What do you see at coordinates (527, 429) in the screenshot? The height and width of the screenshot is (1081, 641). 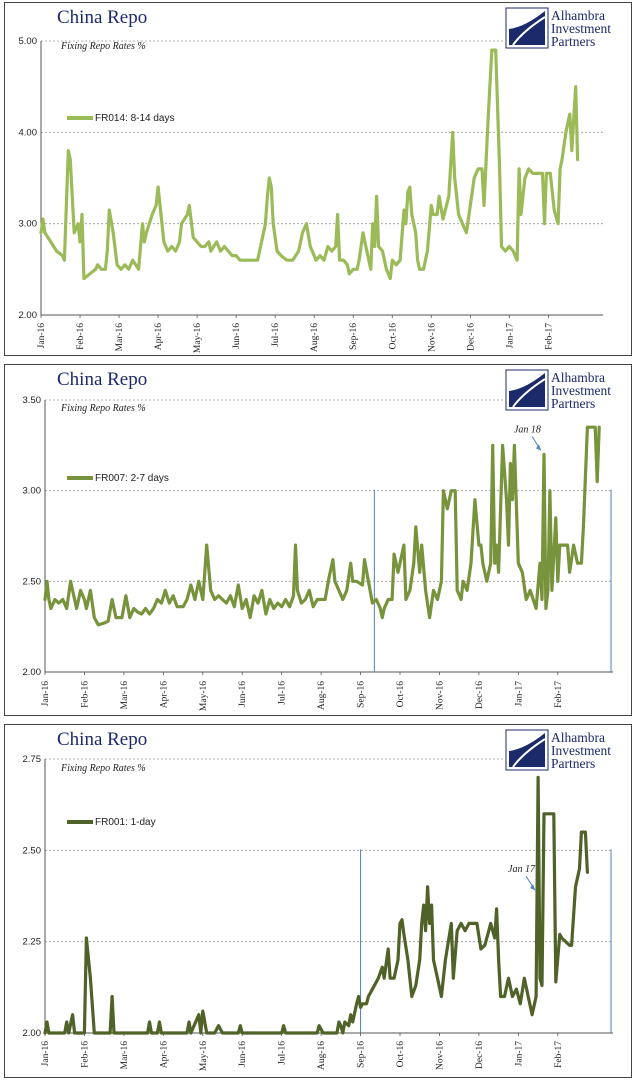 I see `annotation-label: Jan 18` at bounding box center [527, 429].